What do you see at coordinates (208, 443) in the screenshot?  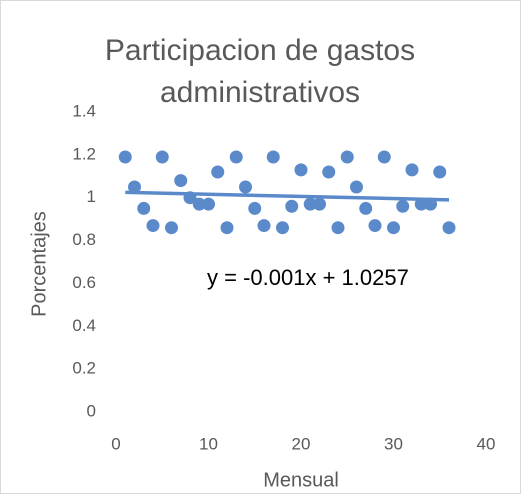 I see `x-tick-label: 10` at bounding box center [208, 443].